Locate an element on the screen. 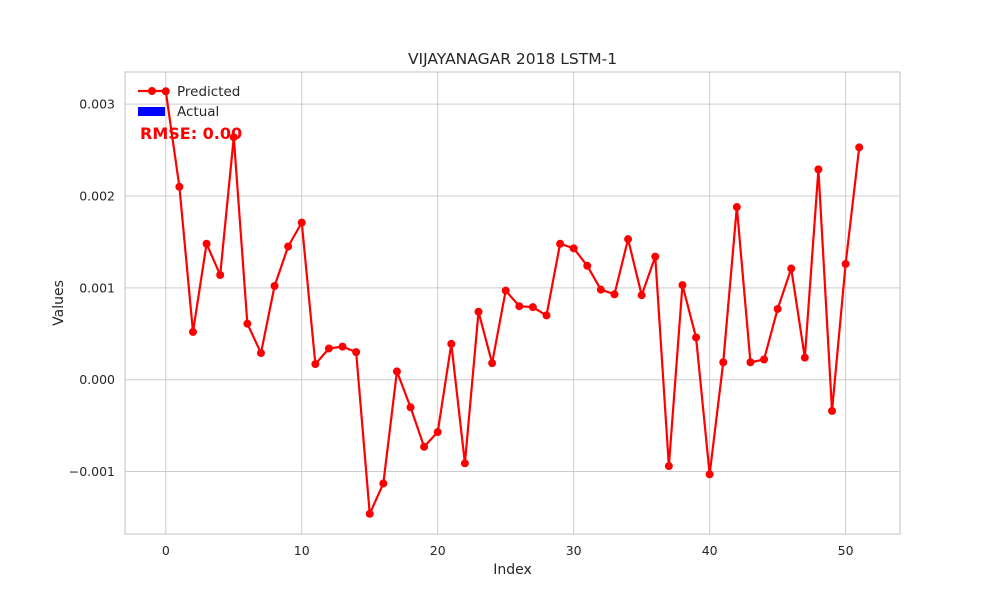 The height and width of the screenshot is (600, 1000). x-tick-label: 0 is located at coordinates (166, 550).